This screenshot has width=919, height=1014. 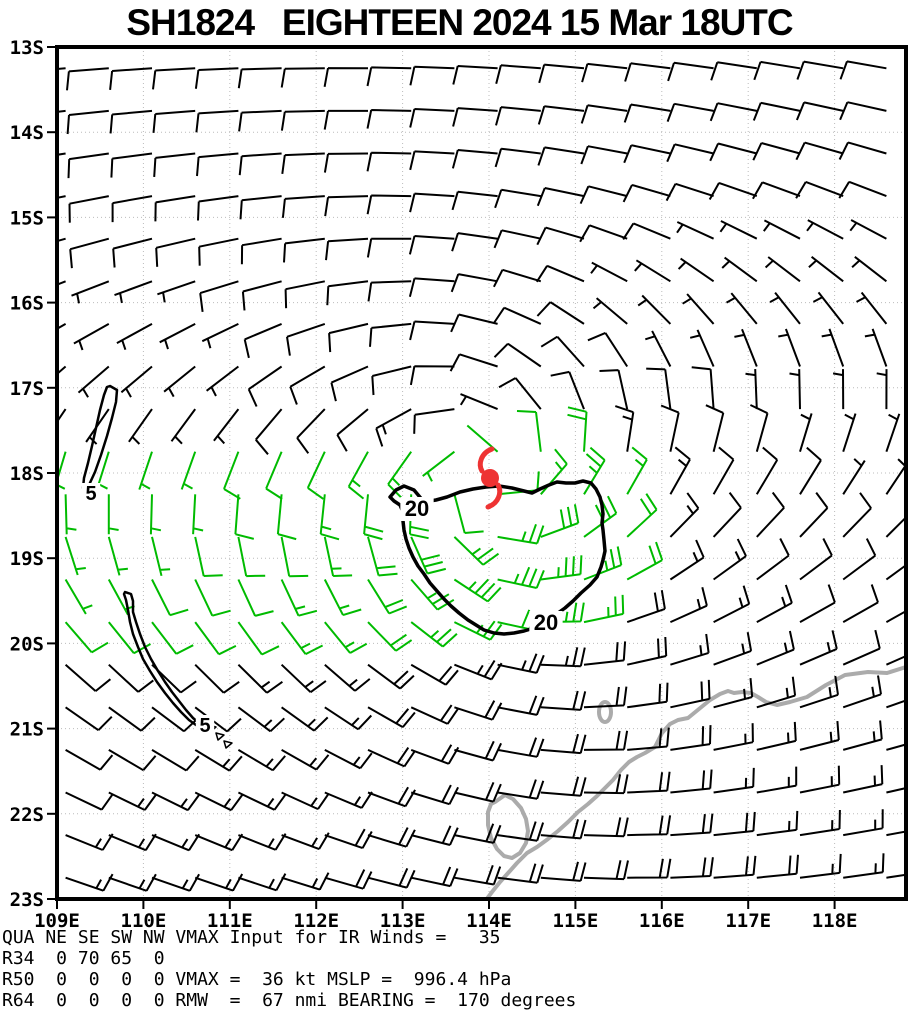 I want to click on coastline, so click(x=695, y=782).